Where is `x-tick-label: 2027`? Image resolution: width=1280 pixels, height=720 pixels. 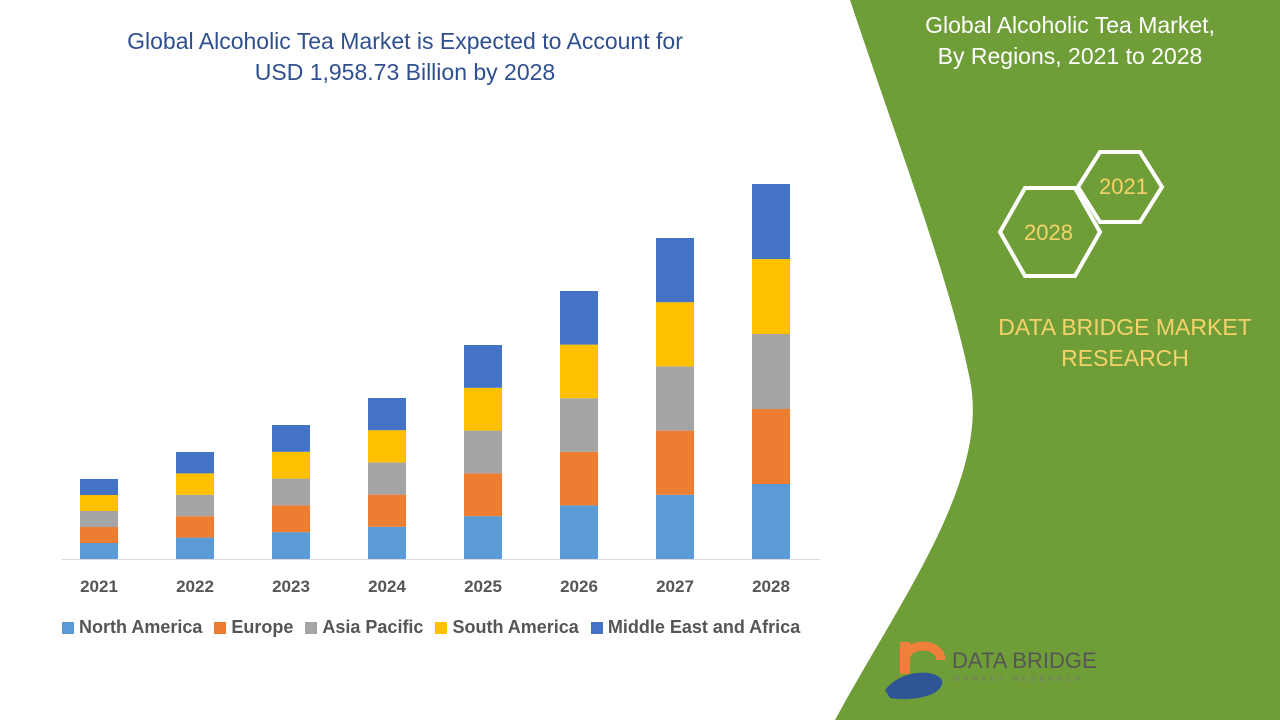 x-tick-label: 2027 is located at coordinates (675, 586).